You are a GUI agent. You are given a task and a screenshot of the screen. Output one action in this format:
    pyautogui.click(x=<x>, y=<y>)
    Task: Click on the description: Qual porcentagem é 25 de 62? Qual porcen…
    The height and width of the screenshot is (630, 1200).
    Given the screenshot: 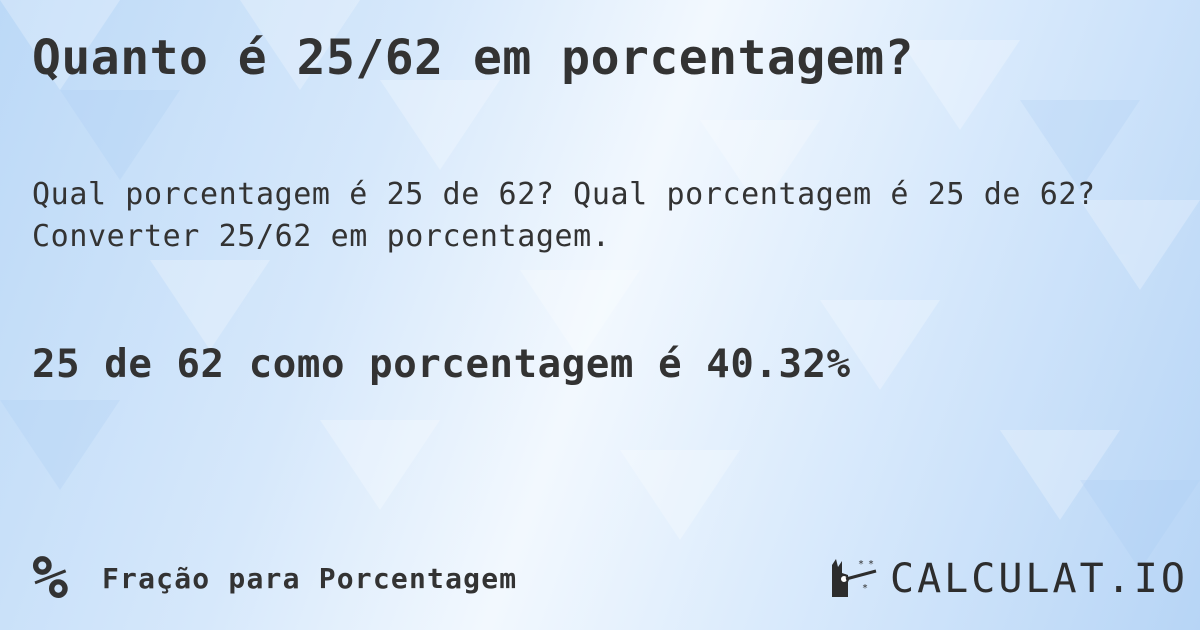 What is the action you would take?
    pyautogui.click(x=564, y=216)
    